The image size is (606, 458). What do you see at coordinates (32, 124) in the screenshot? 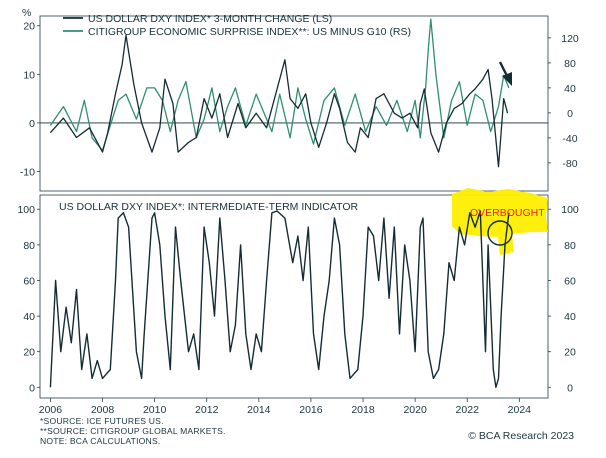
I see `top-left-tick-label: 0` at bounding box center [32, 124].